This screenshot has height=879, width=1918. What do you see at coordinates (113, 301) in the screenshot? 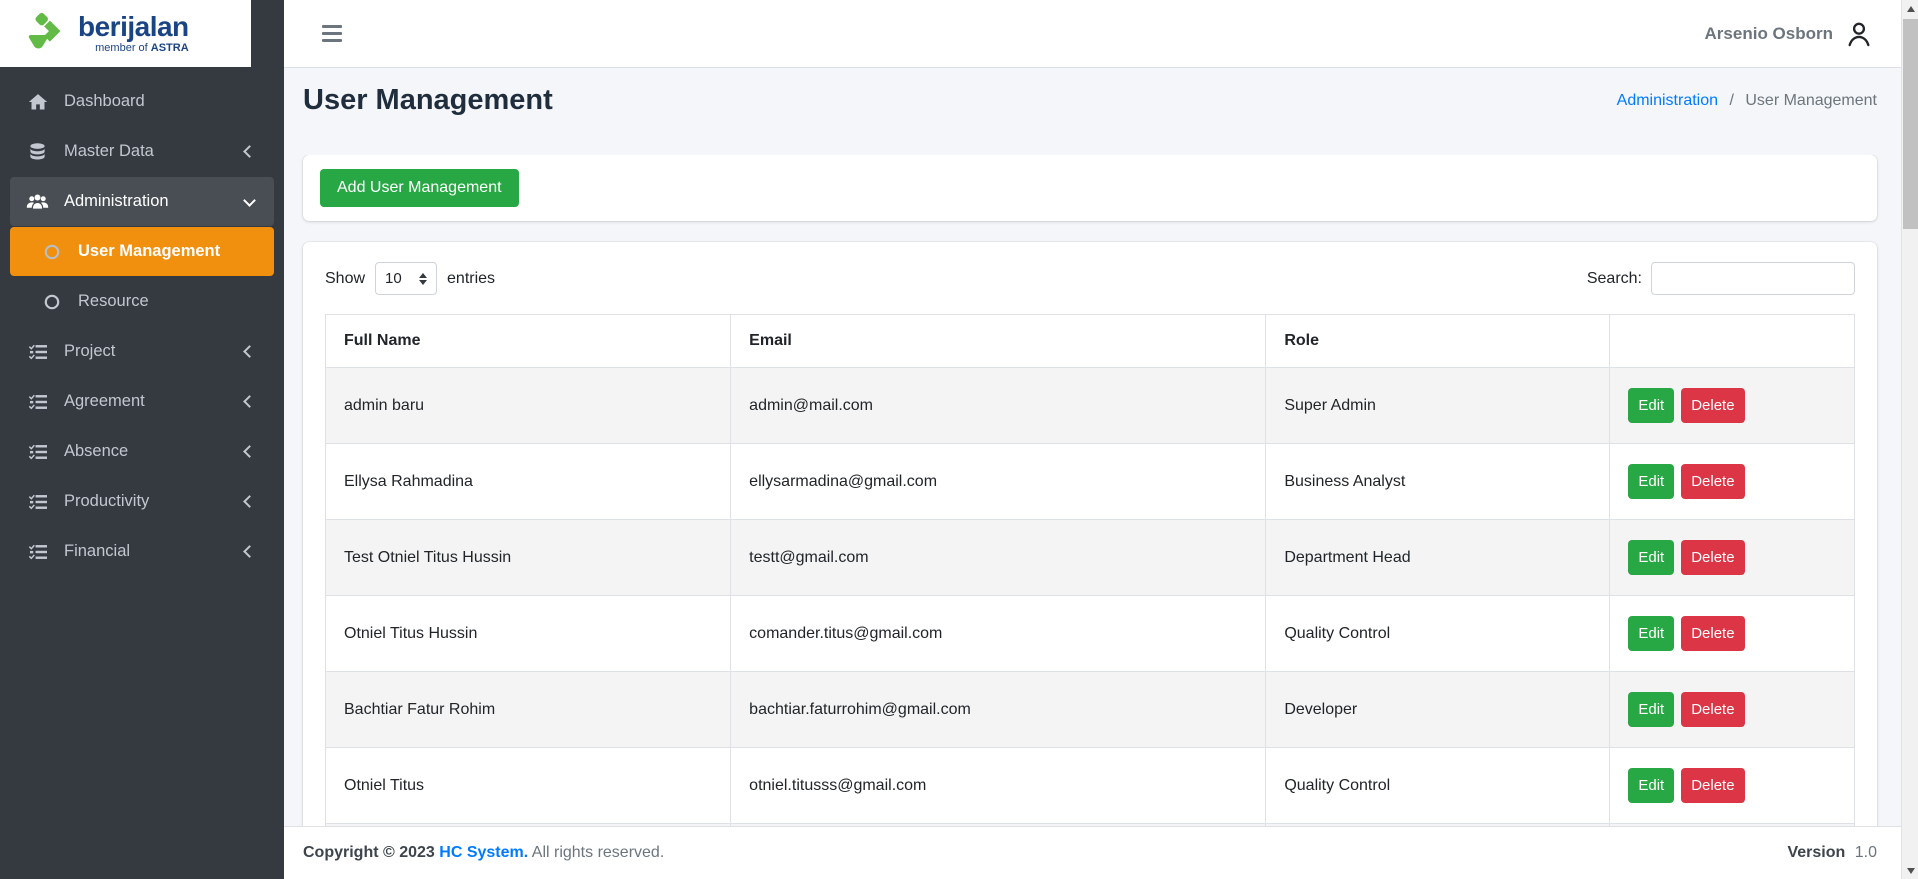
I see `sidebar-item-label: Resource` at bounding box center [113, 301].